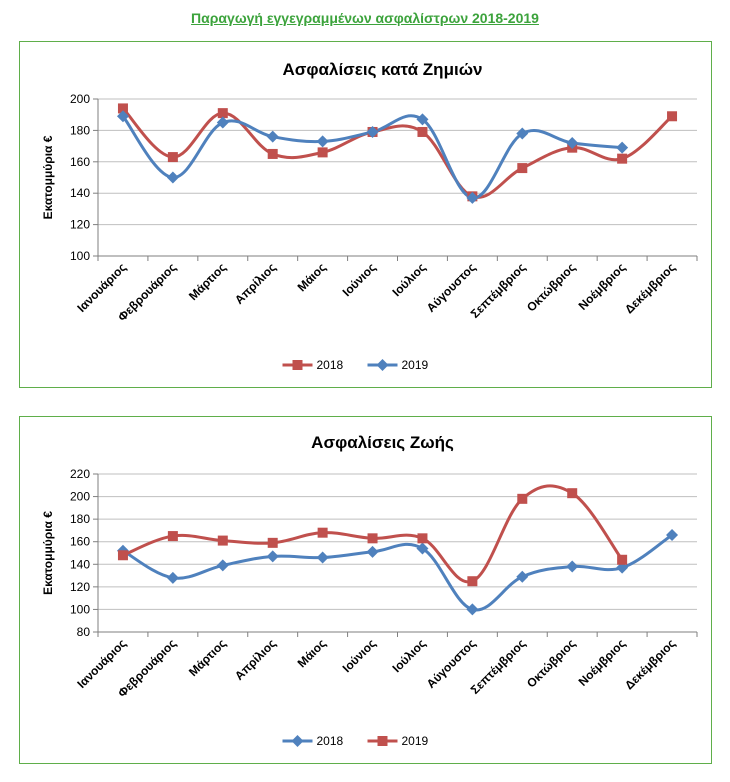 This screenshot has height=782, width=730. What do you see at coordinates (382, 442) in the screenshot?
I see `chart-title: Ασφαλίσεις Ζωής` at bounding box center [382, 442].